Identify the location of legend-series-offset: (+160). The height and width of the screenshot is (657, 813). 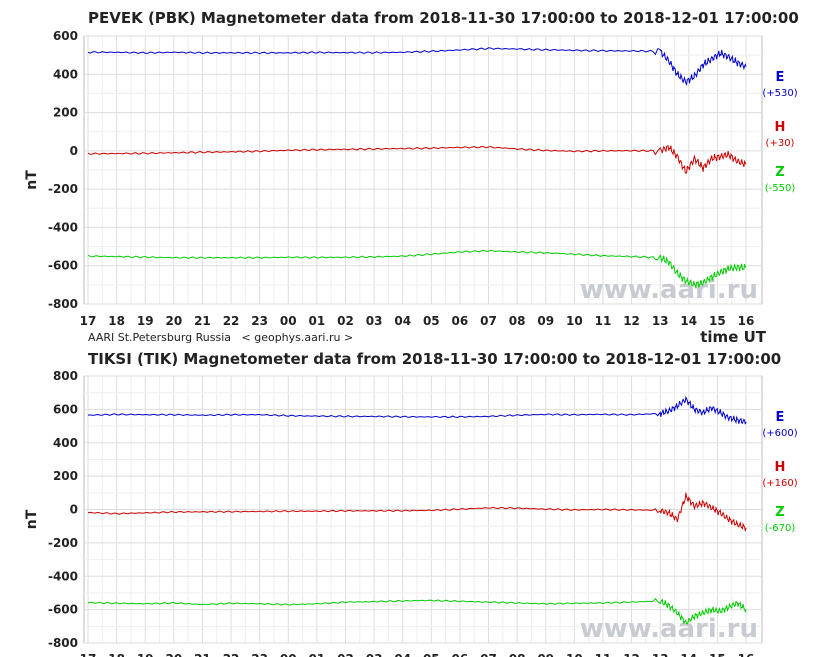
(779, 483).